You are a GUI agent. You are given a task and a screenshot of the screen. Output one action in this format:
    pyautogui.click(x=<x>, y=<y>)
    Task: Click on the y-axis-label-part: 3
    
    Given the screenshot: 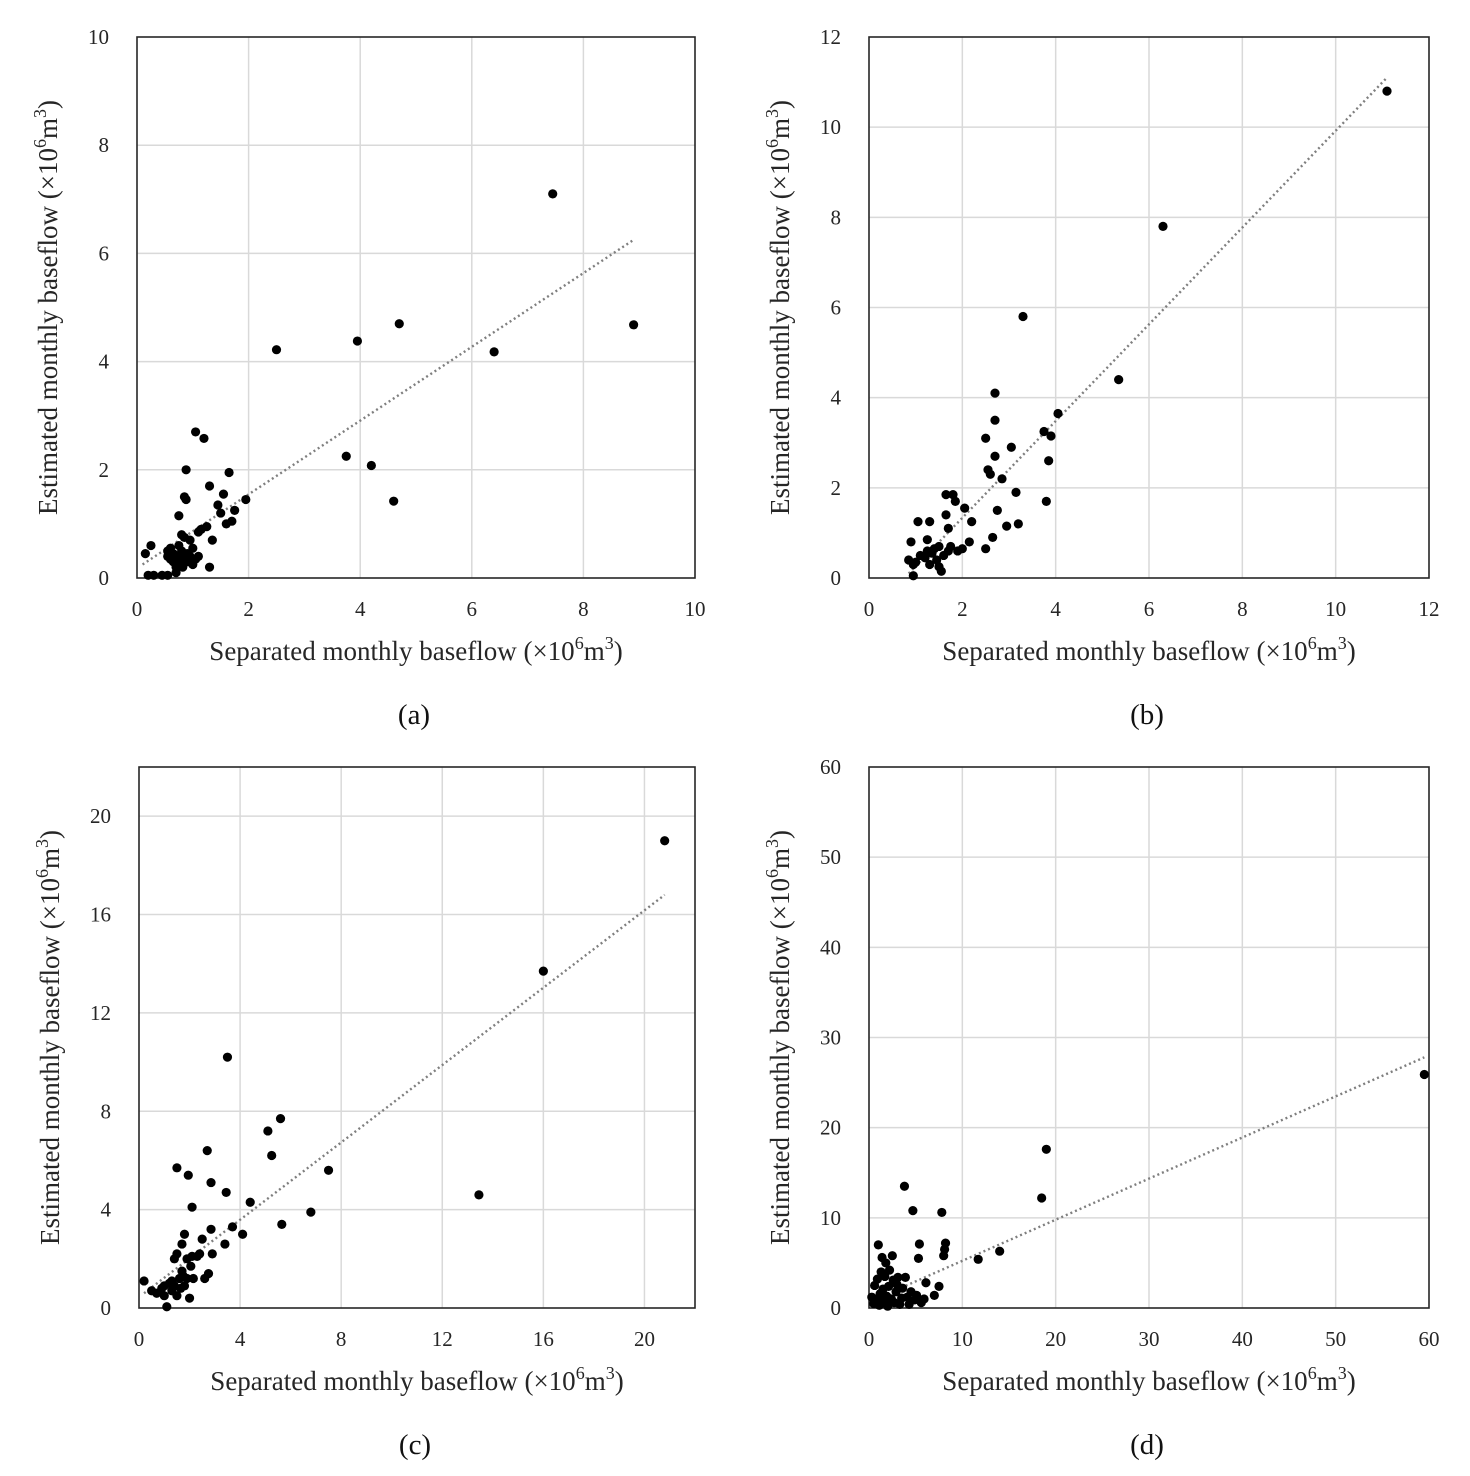 What is the action you would take?
    pyautogui.click(x=772, y=843)
    